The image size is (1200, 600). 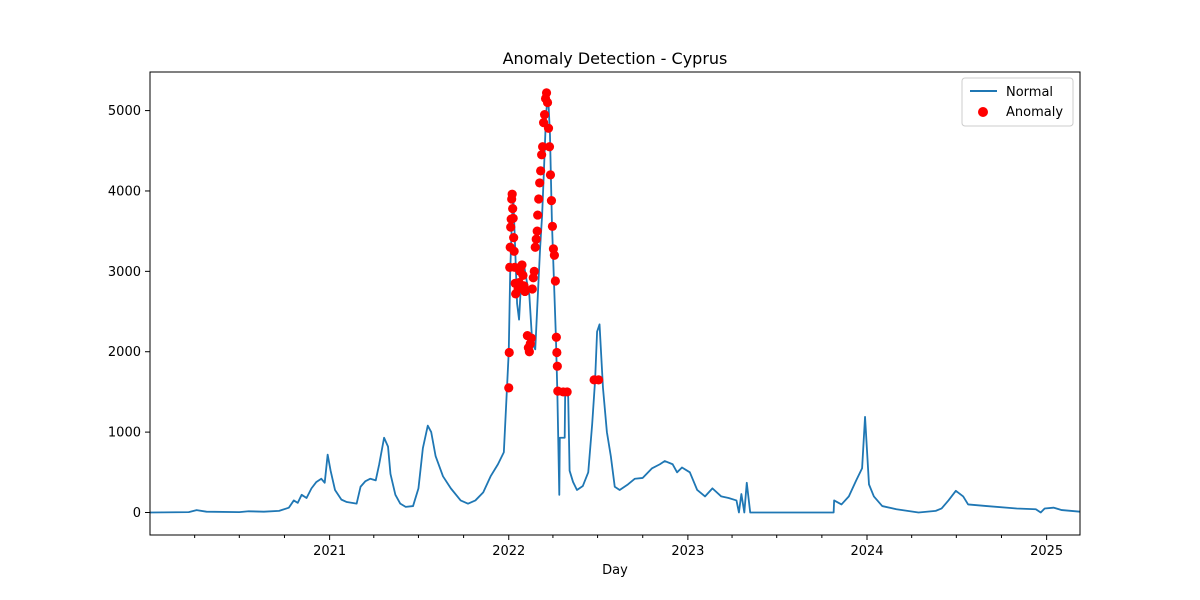 I want to click on y-tick-label: 2000, so click(x=124, y=352).